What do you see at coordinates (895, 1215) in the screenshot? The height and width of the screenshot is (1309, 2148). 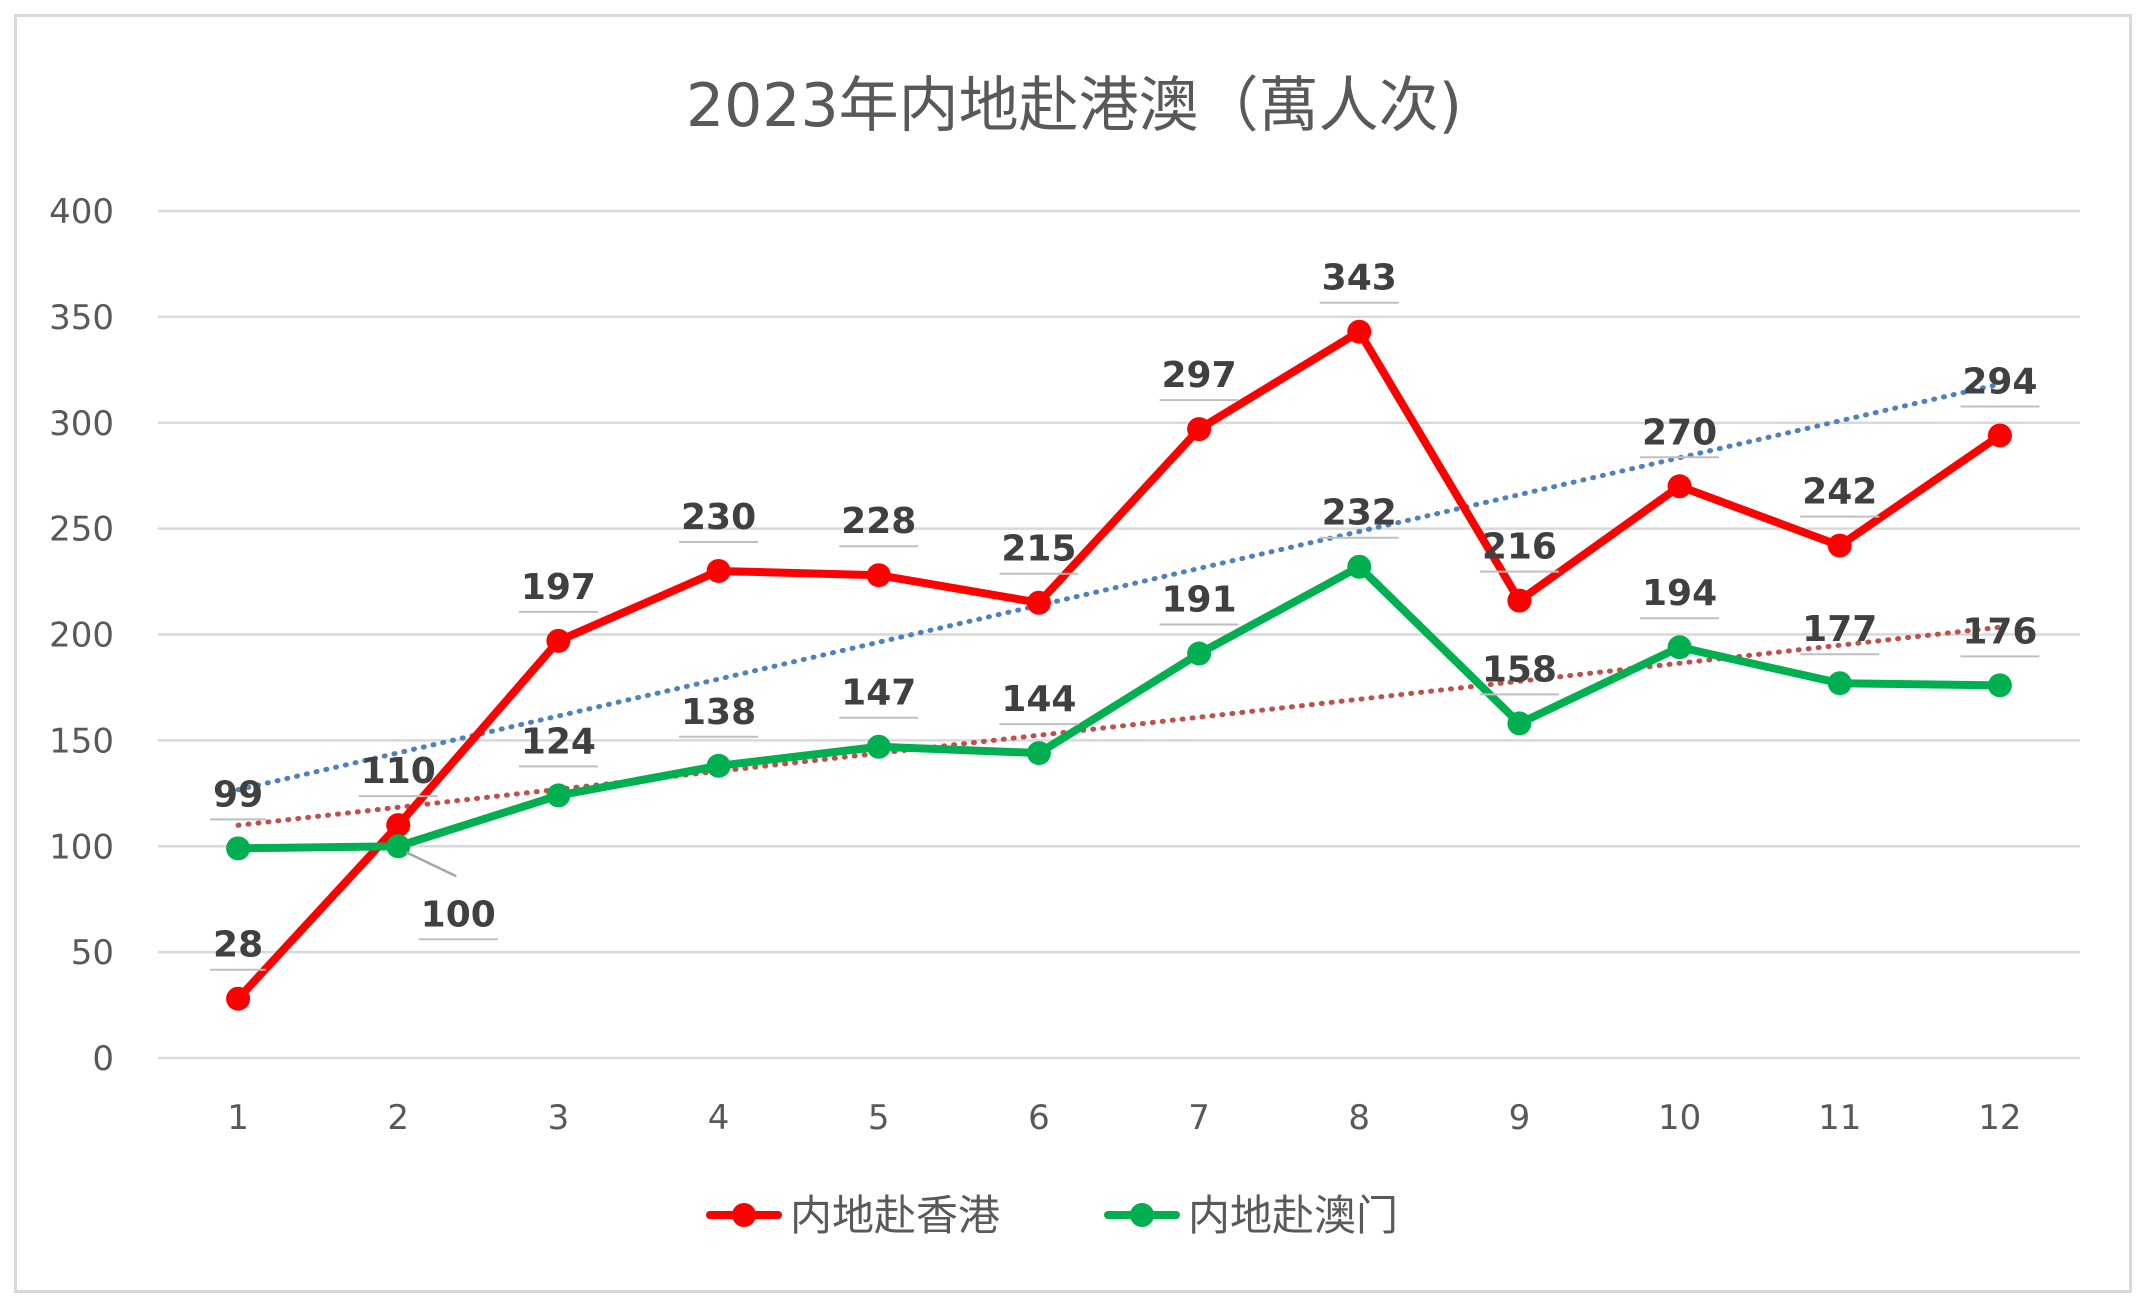 I see `legend-label-1: 内地赴香港` at bounding box center [895, 1215].